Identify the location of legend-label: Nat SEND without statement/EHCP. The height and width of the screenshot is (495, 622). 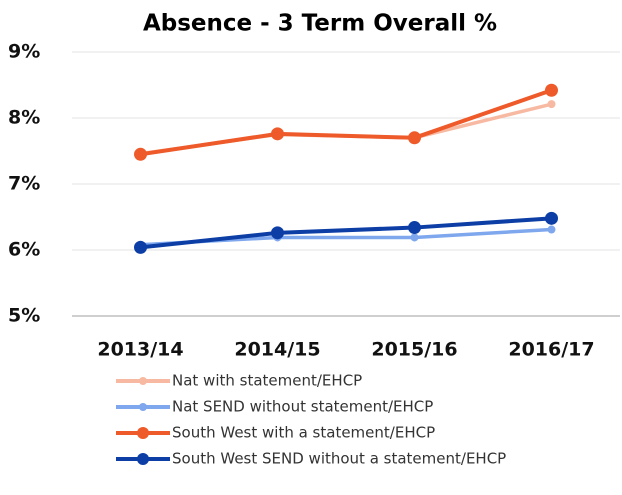
(302, 407).